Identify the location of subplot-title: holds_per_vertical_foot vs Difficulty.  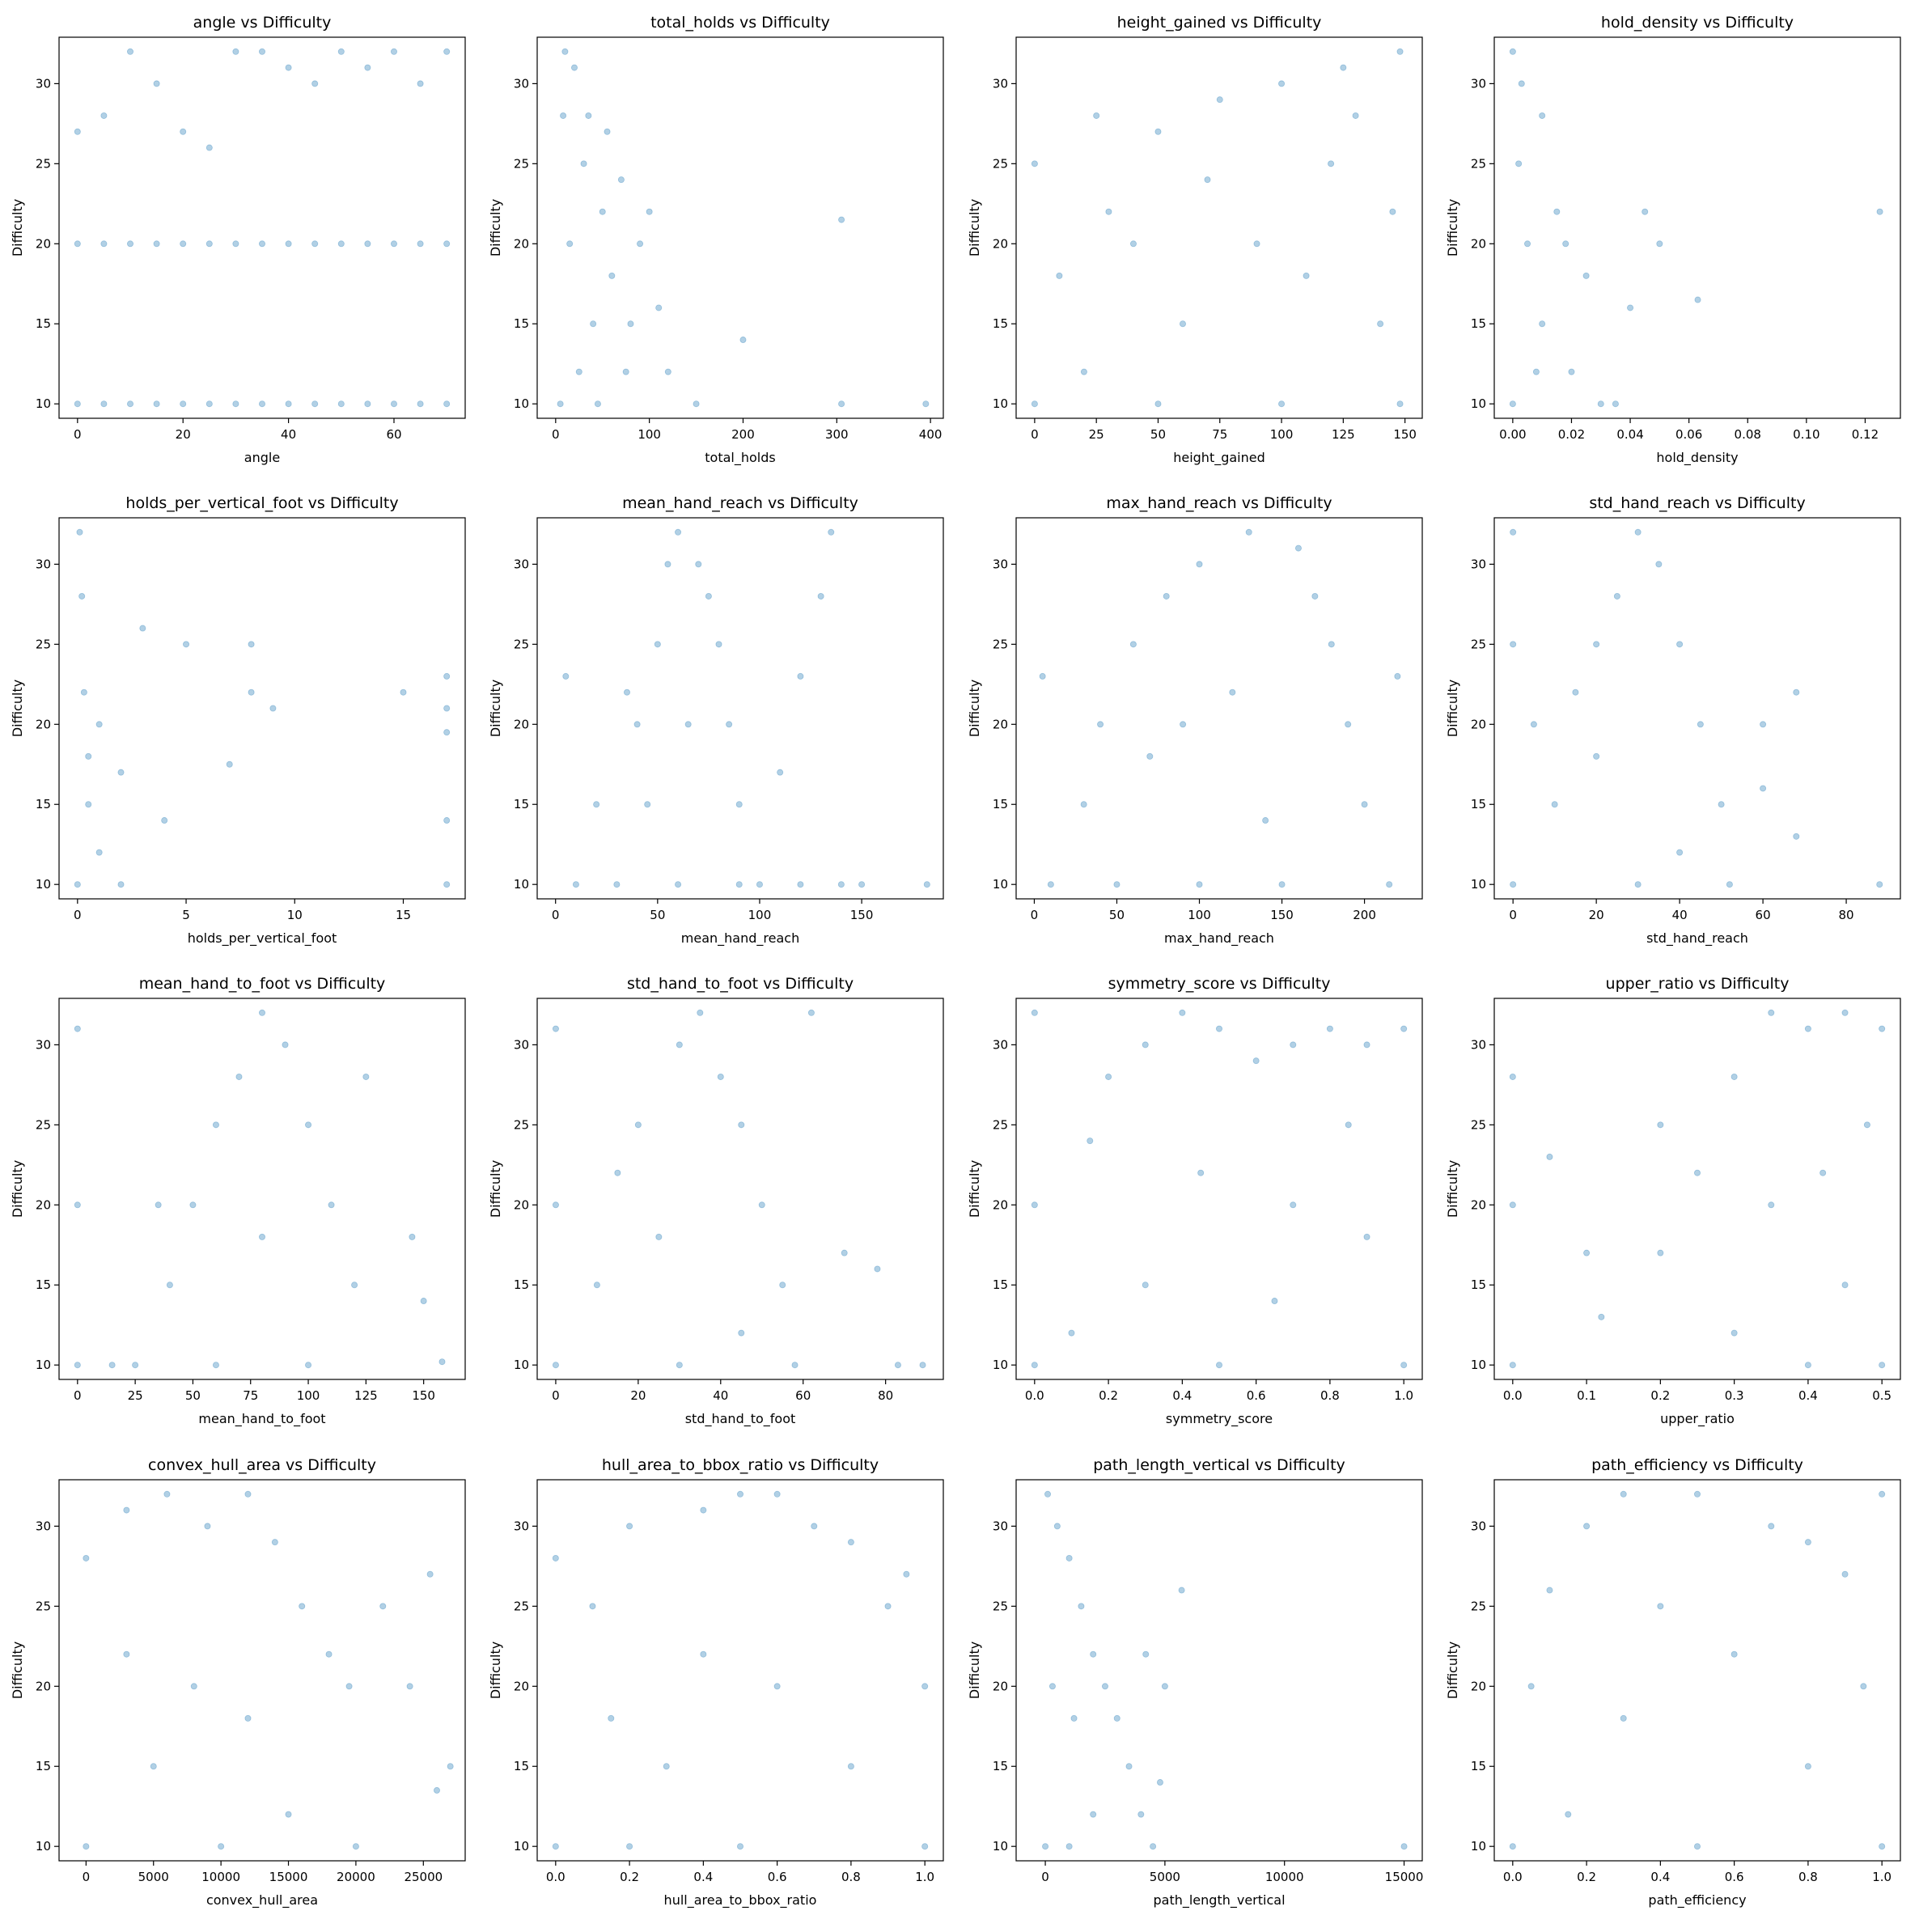
(261, 503).